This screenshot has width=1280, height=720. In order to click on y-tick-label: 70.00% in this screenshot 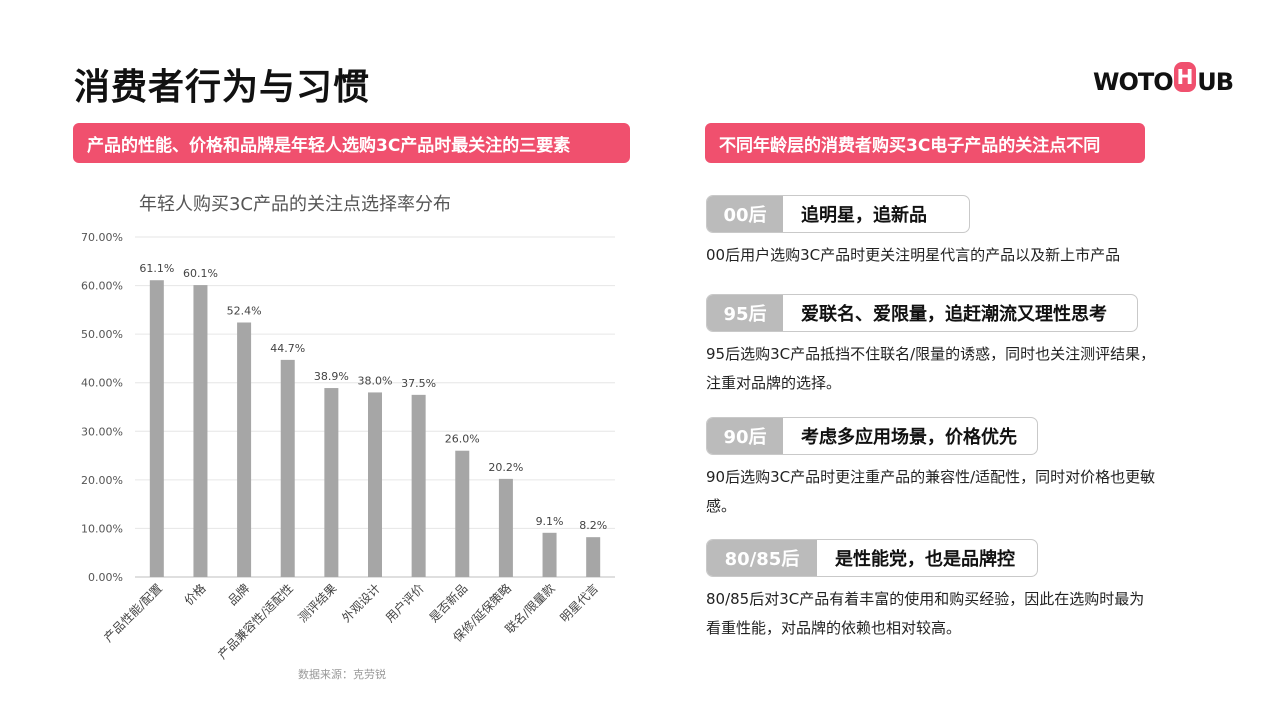, I will do `click(102, 237)`.